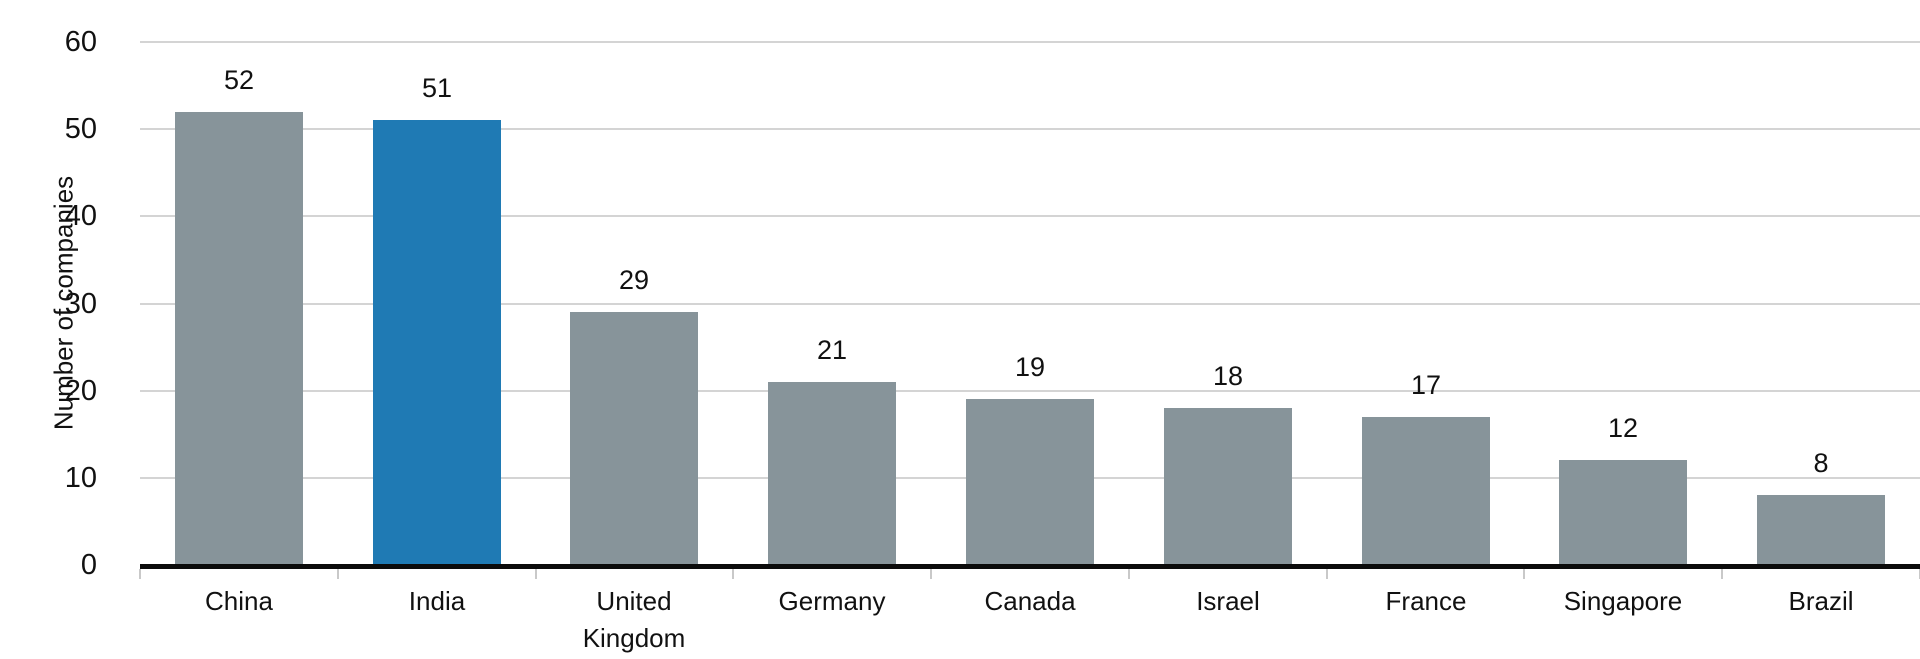 The width and height of the screenshot is (1920, 659). What do you see at coordinates (239, 601) in the screenshot?
I see `x-axis-category-label: China` at bounding box center [239, 601].